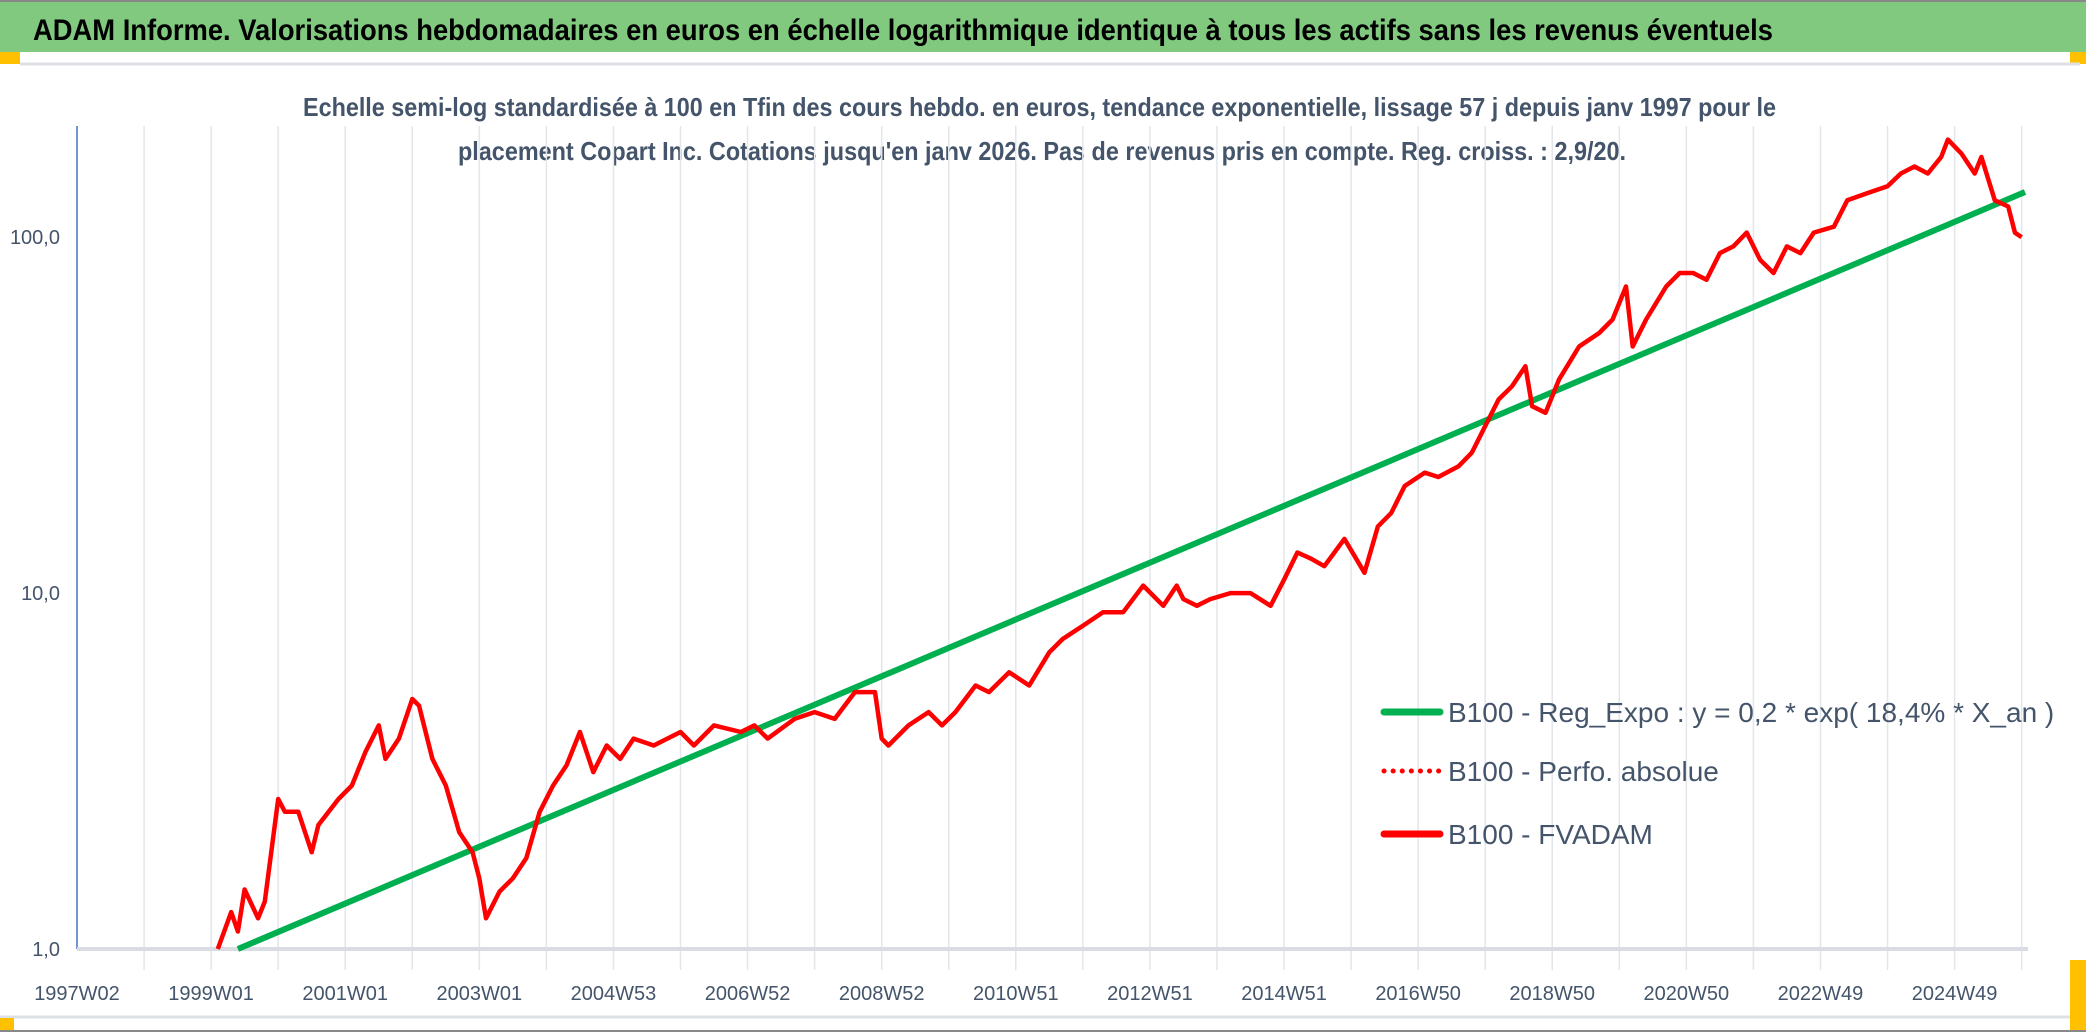 The width and height of the screenshot is (2086, 1033). I want to click on x-tick-label: 2024W49, so click(1955, 994).